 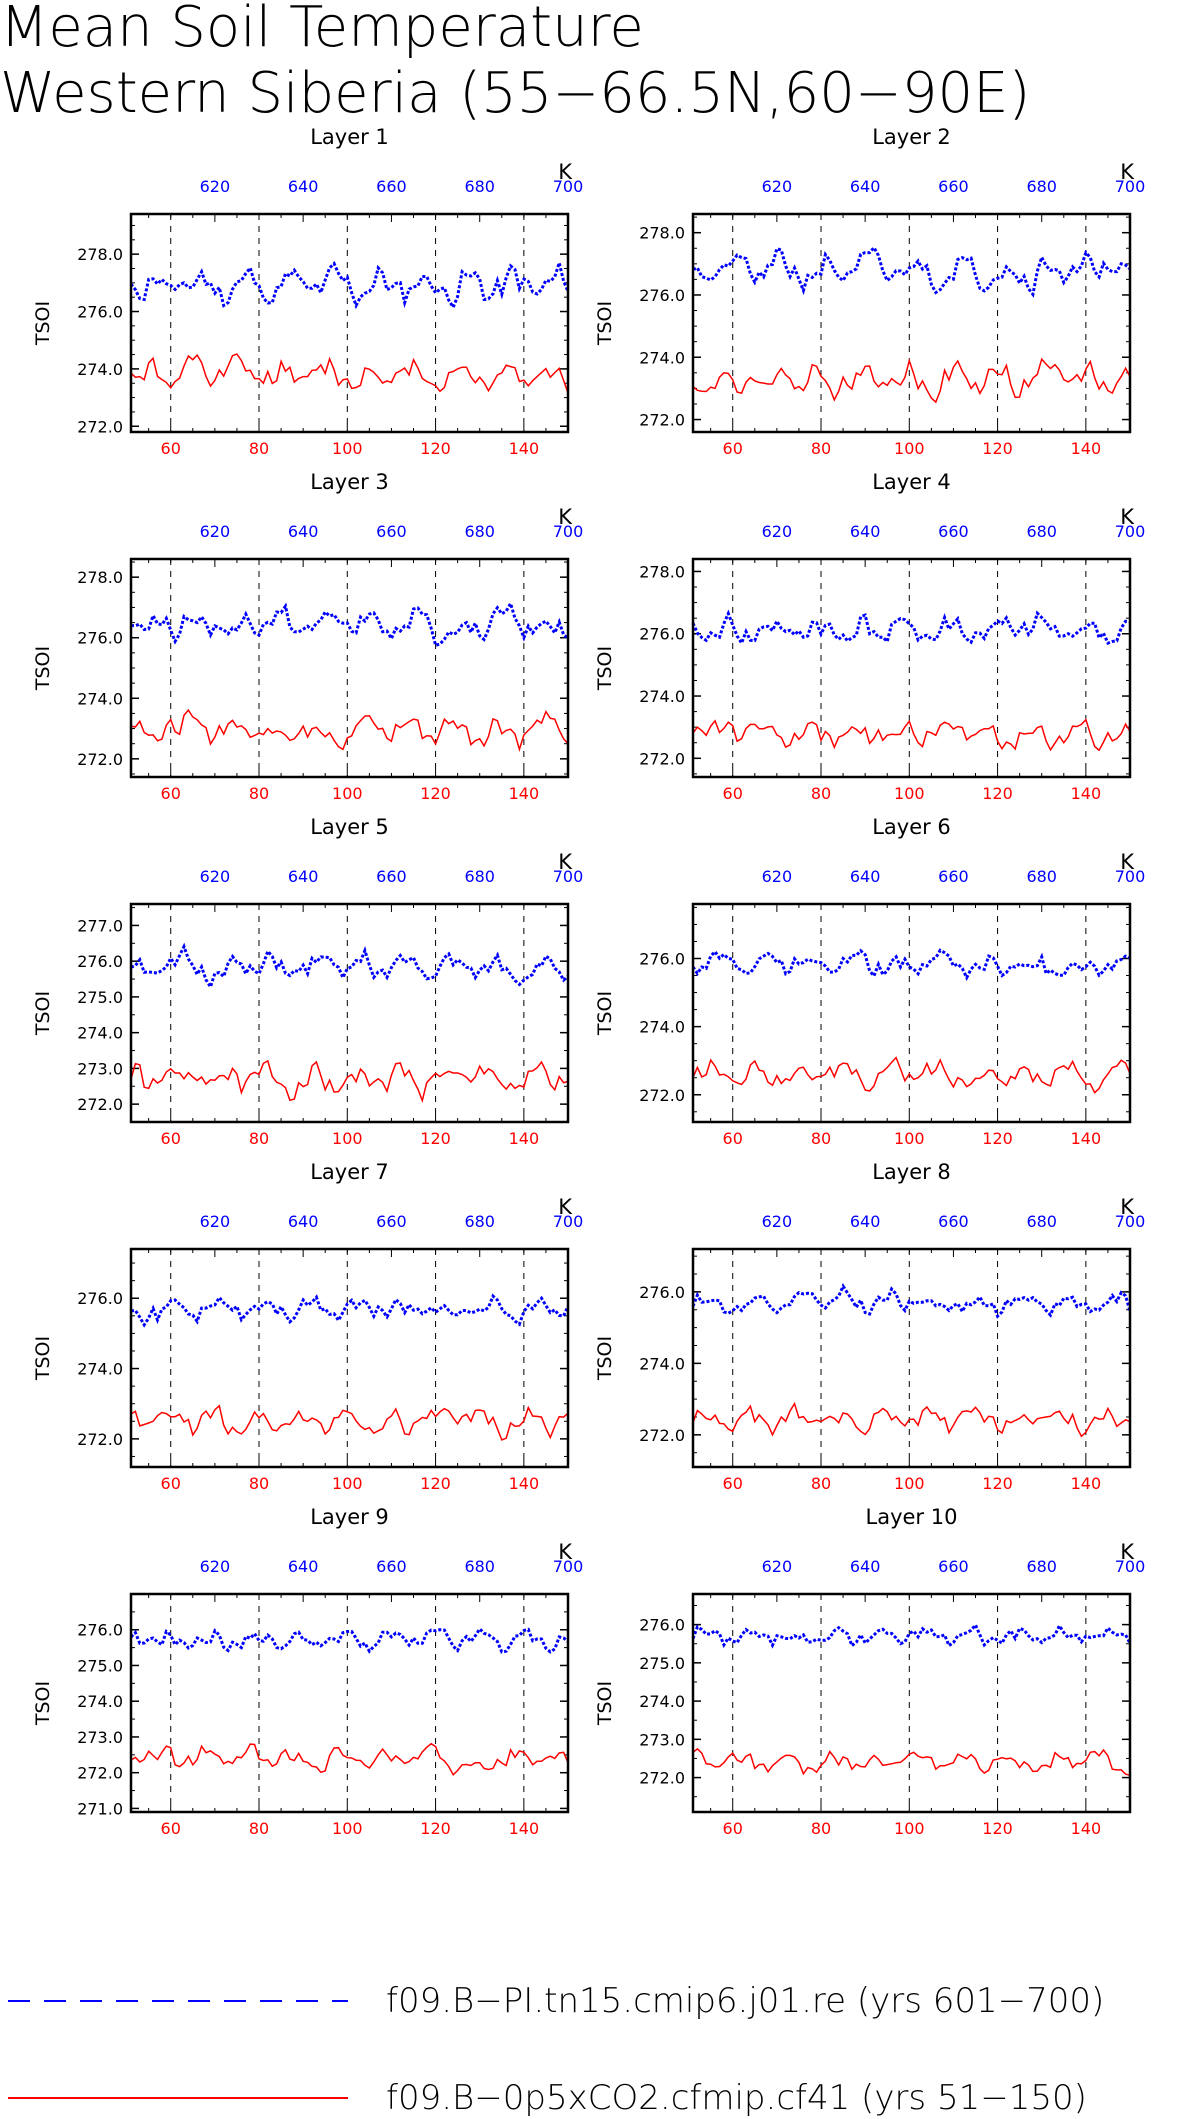 I want to click on panel-title: Layer 3, so click(x=349, y=482).